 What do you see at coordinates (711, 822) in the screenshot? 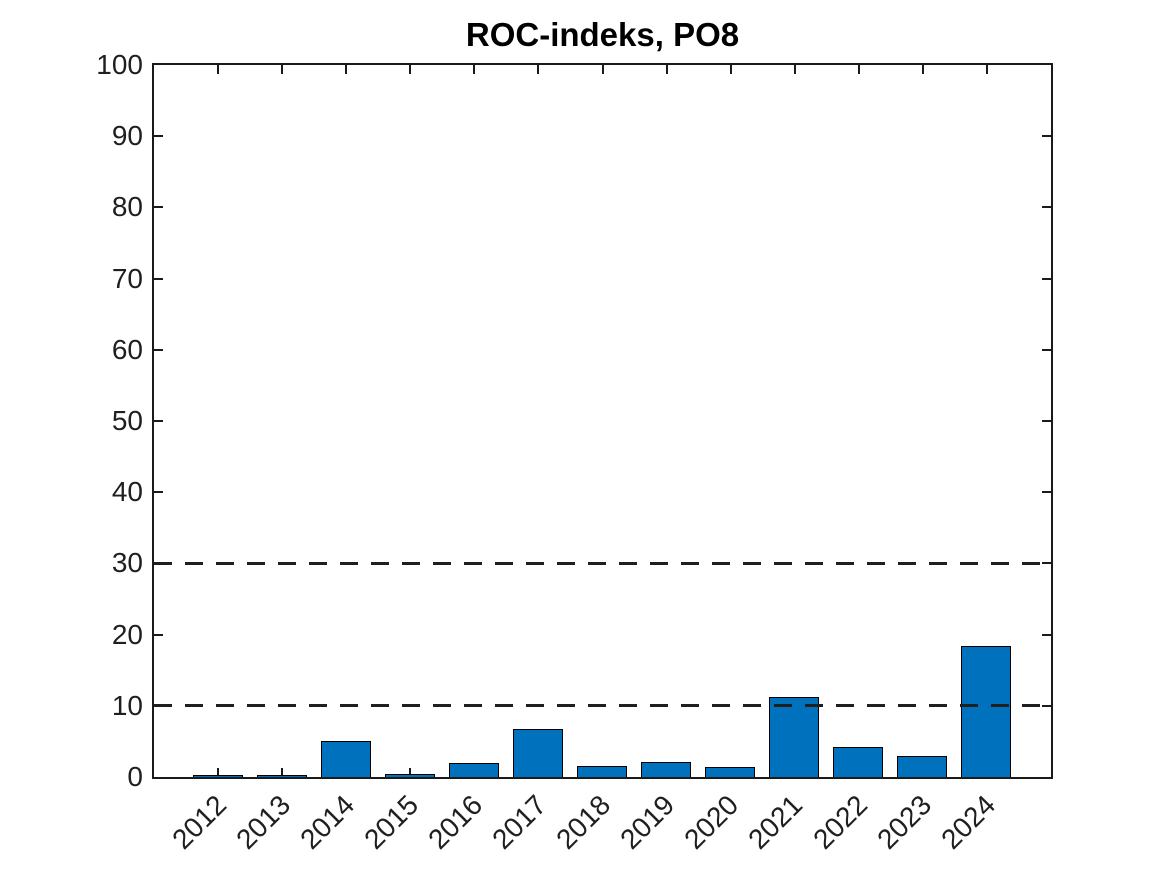
I see `x-tick-label: 2020` at bounding box center [711, 822].